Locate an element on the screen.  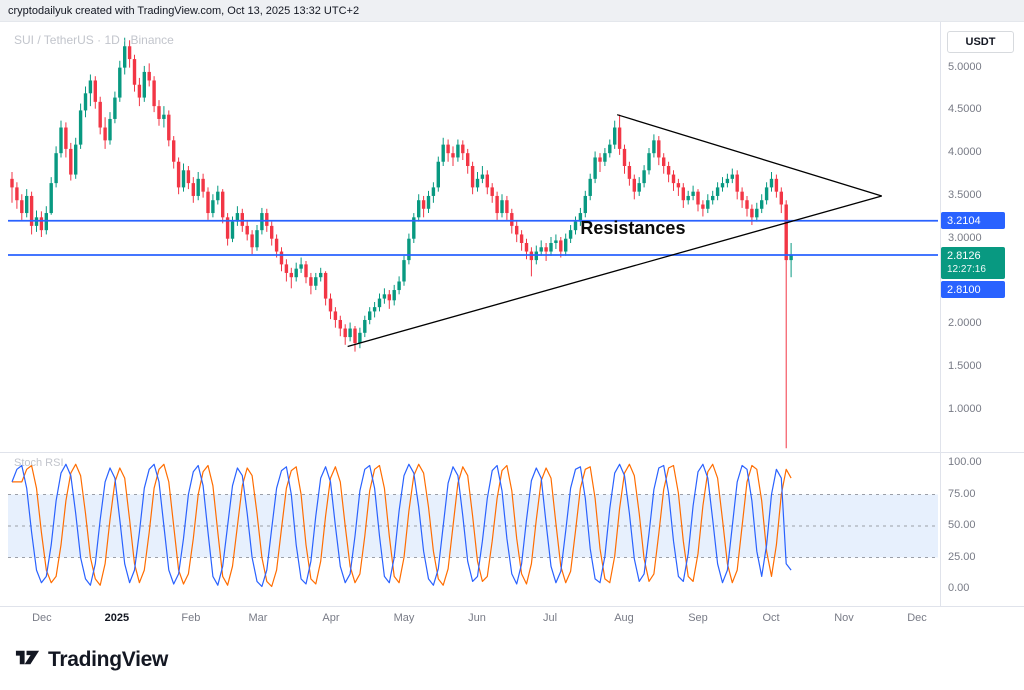
resistance-lower-value: 2.8100 is located at coordinates (964, 289).